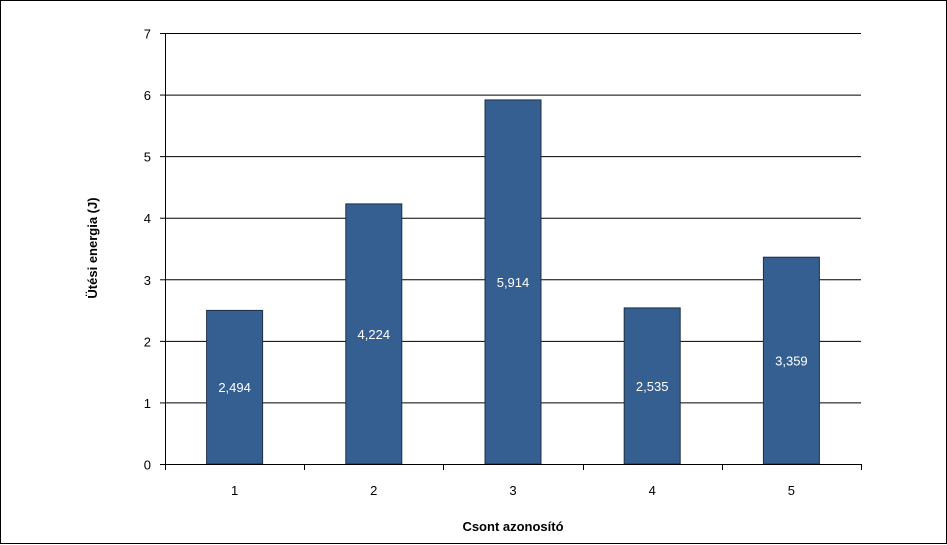 The image size is (947, 545). I want to click on x-tick-label-1: 1, so click(234, 490).